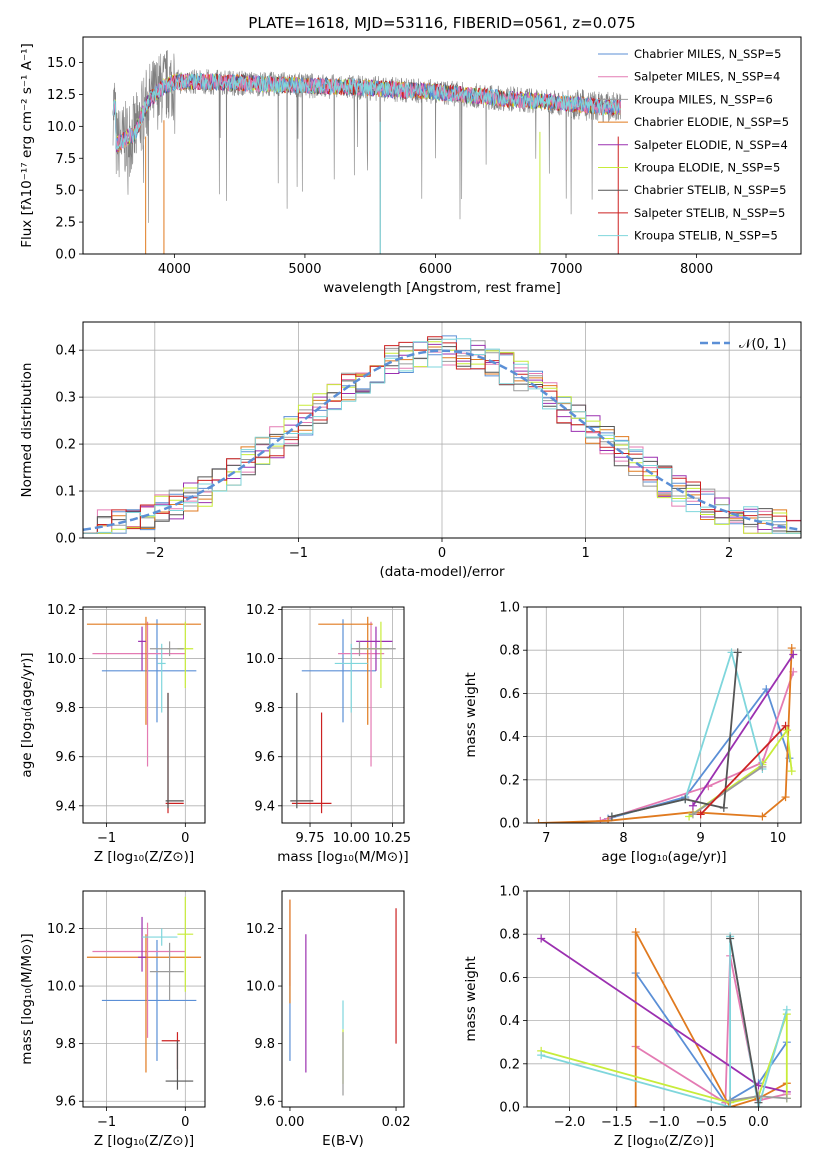 The height and width of the screenshot is (1170, 819). Describe the element at coordinates (154, 553) in the screenshot. I see `x-tick-label: −2` at that location.